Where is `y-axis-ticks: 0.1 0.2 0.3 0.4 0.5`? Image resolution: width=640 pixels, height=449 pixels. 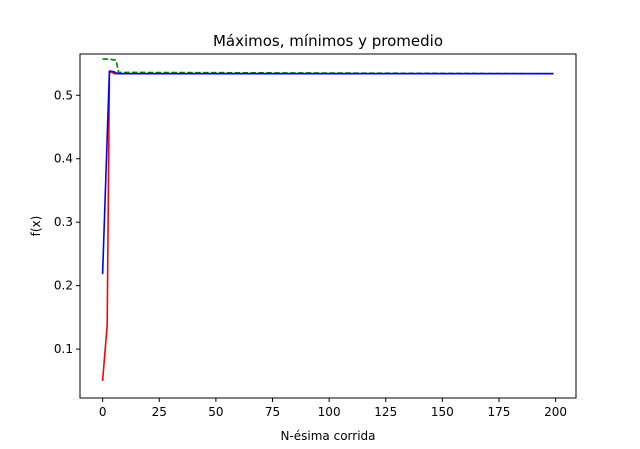 y-axis-ticks: 0.1 0.2 0.3 0.4 0.5 is located at coordinates (67, 222).